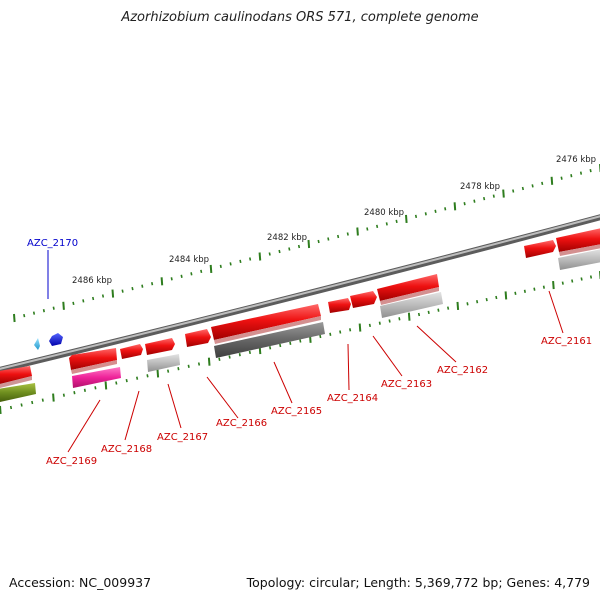 The height and width of the screenshot is (600, 600). Describe the element at coordinates (352, 398) in the screenshot. I see `gene-label-AZC_2164: AZC_2164` at that location.